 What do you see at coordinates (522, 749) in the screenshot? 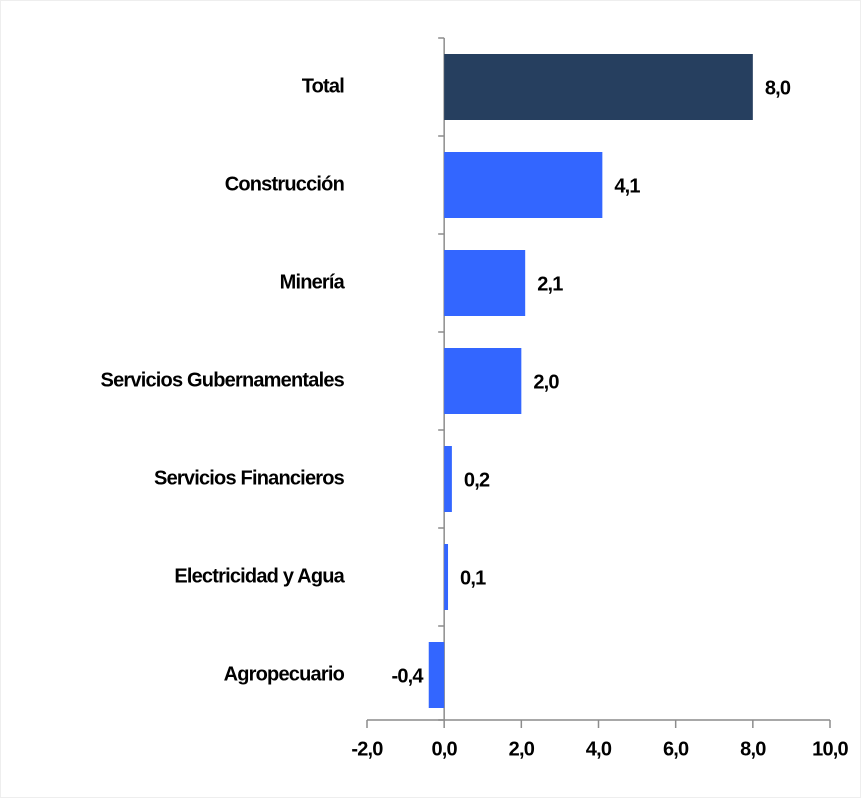
I see `x-tick-label: 2,0` at bounding box center [522, 749].